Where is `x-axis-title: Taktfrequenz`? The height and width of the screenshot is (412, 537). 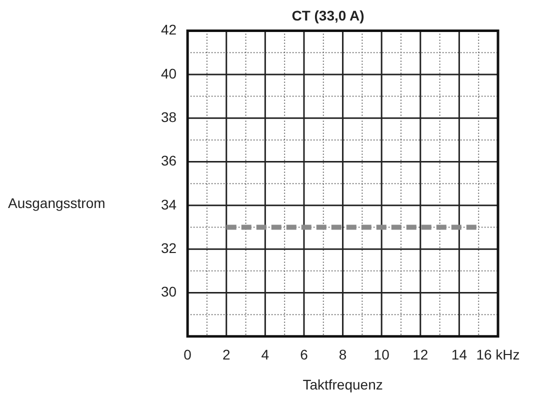 x-axis-title: Taktfrequenz is located at coordinates (342, 384).